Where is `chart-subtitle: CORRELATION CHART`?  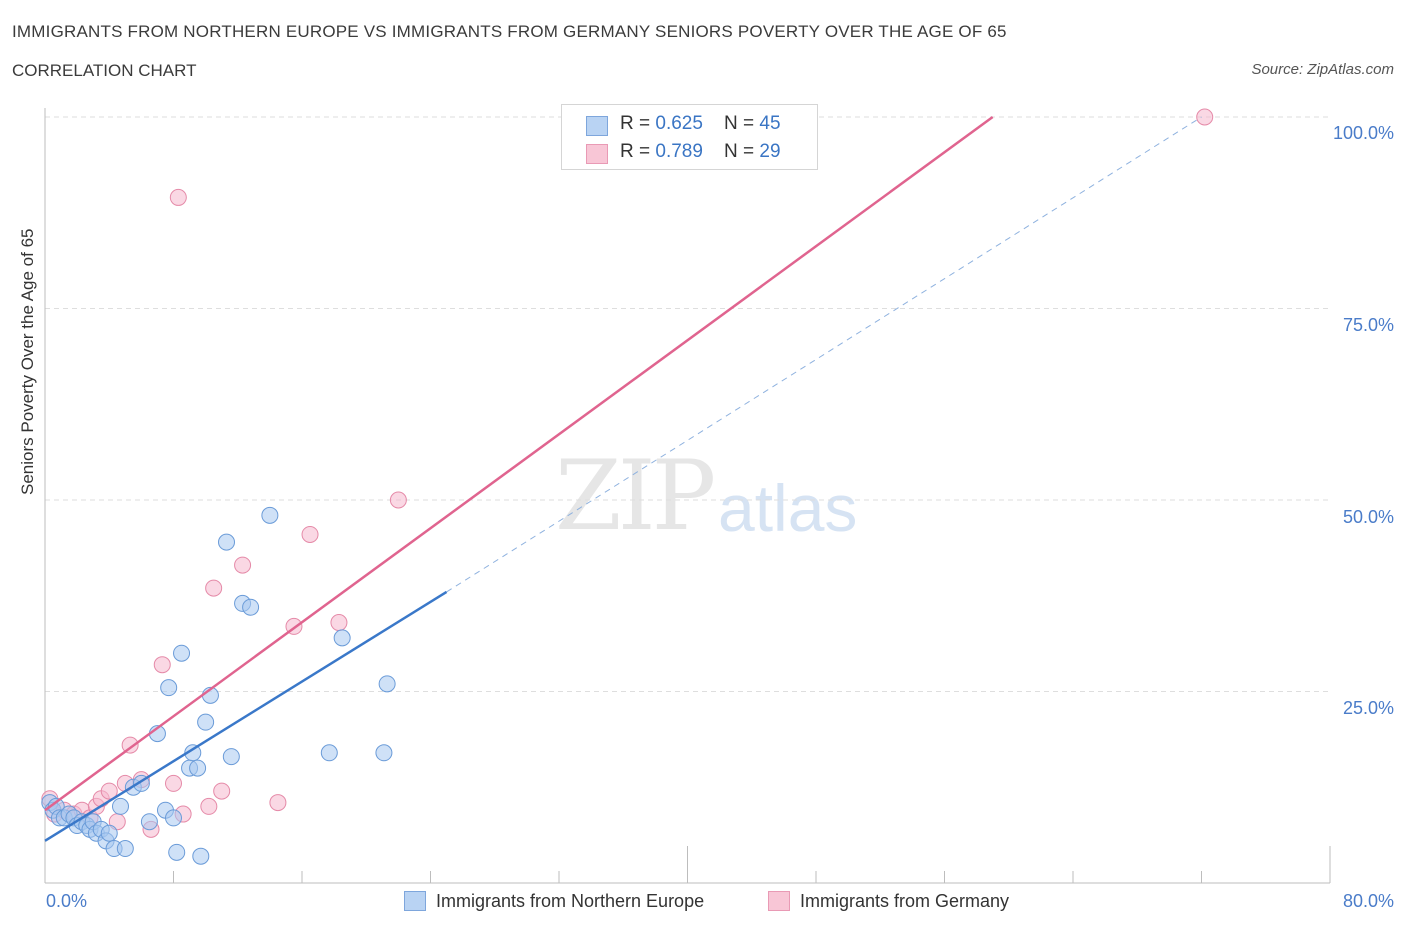
chart-subtitle: CORRELATION CHART is located at coordinates (104, 70).